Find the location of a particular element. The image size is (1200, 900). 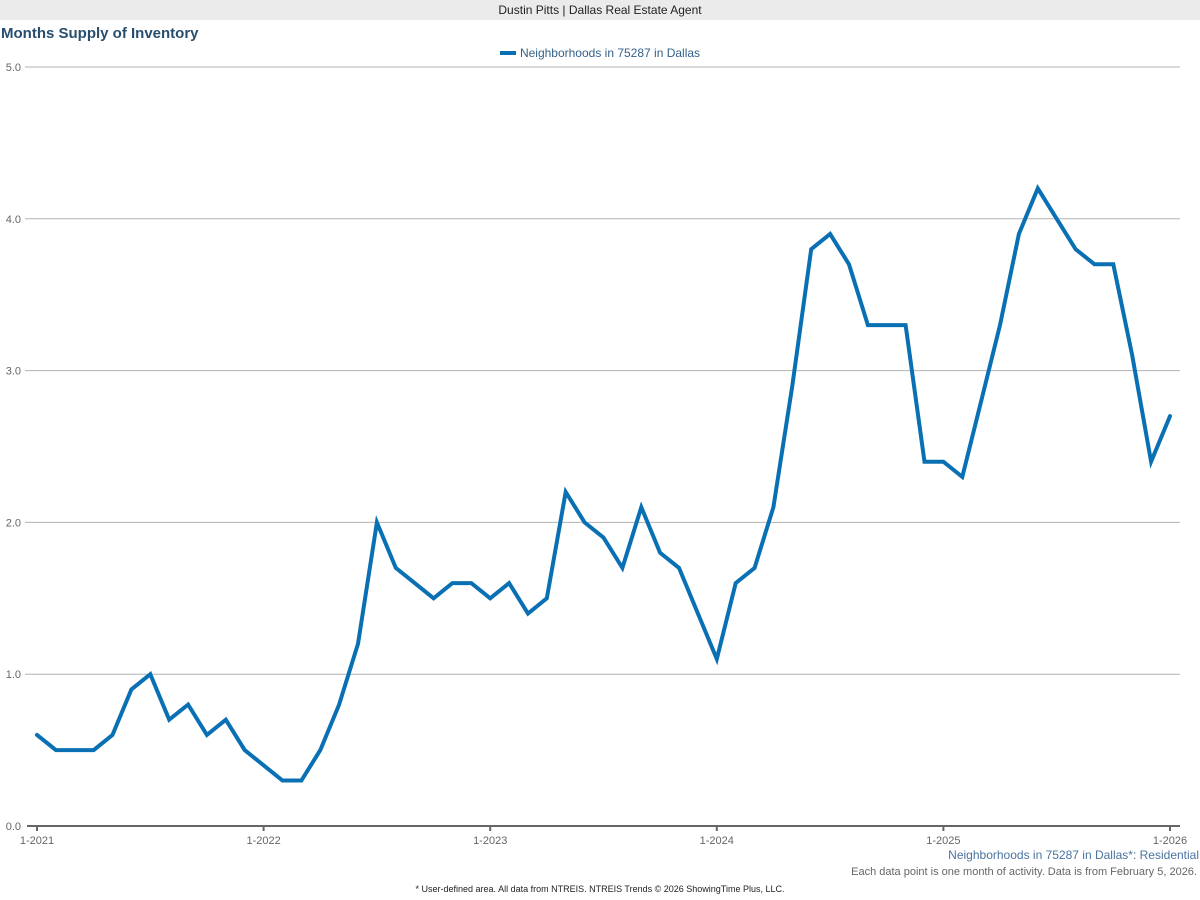

chart-legend: Neighborhoods in 75287 in Dallas is located at coordinates (600, 53).